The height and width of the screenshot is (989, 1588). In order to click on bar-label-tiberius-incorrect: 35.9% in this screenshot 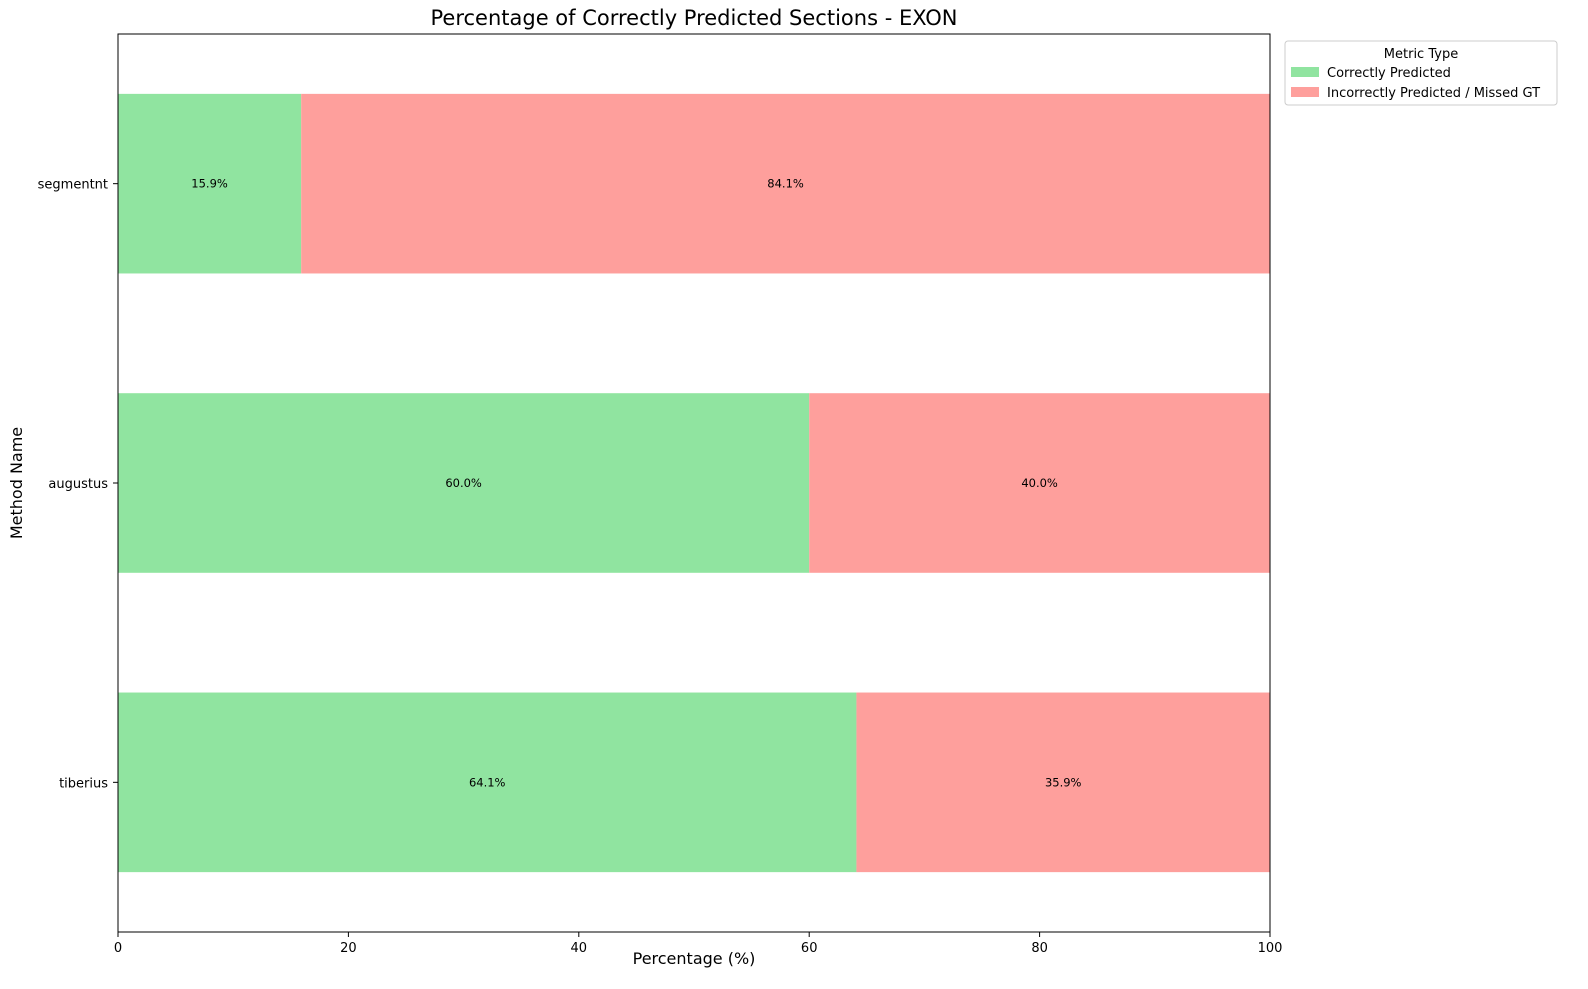, I will do `click(1063, 782)`.